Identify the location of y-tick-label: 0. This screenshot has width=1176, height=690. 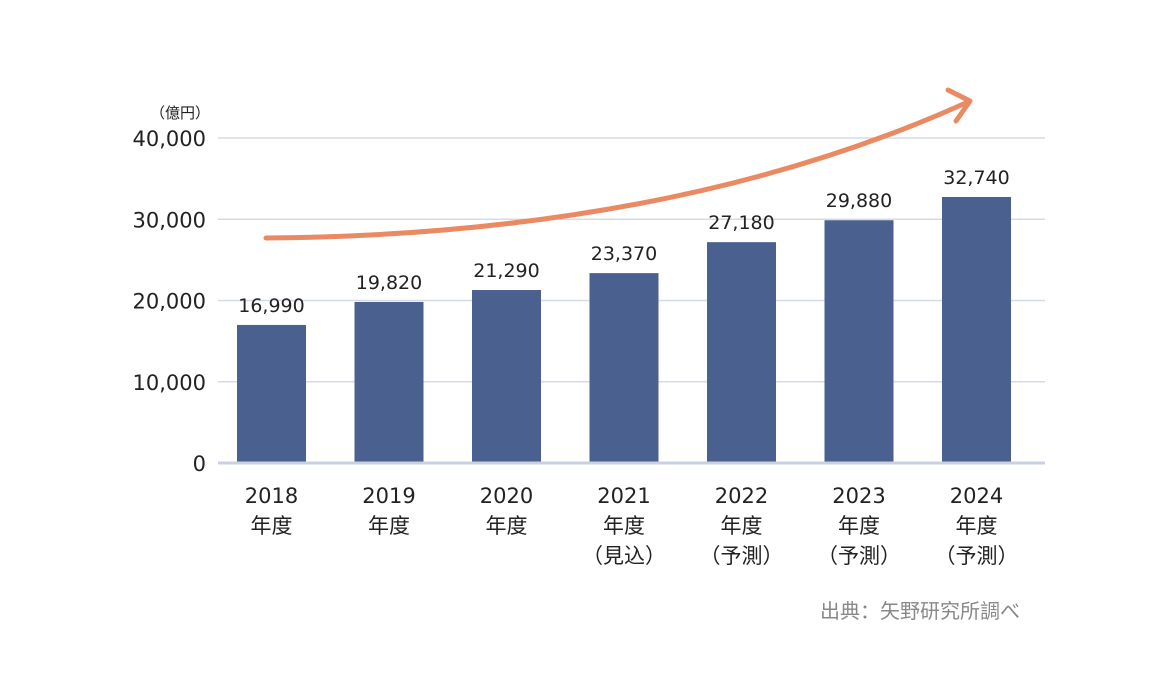
(199, 464).